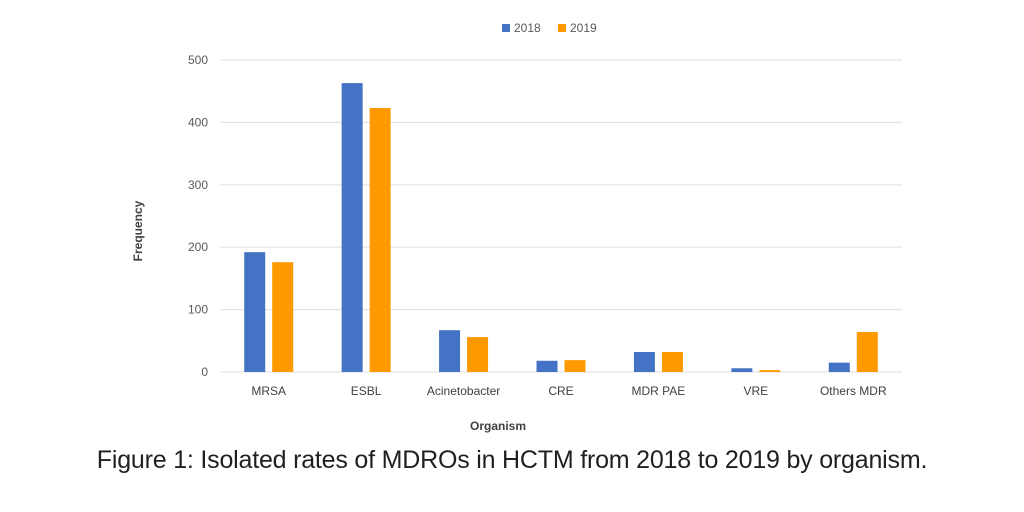 Image resolution: width=1024 pixels, height=512 pixels. Describe the element at coordinates (198, 185) in the screenshot. I see `y-tick-label: 300` at that location.